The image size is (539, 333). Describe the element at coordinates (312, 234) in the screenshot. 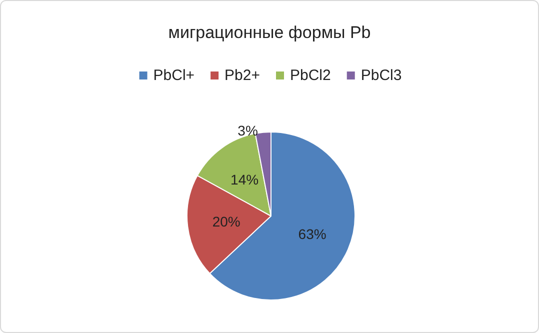

I see `data-label: 63%` at that location.